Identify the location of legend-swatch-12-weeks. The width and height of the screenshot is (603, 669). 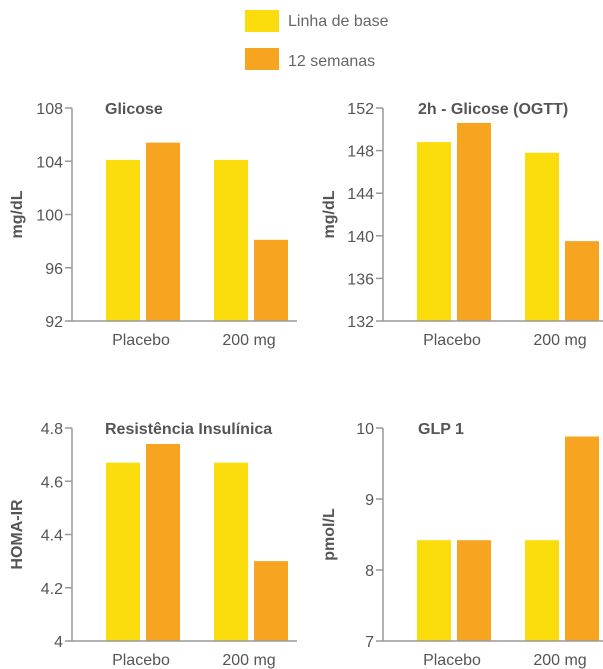
(262, 59).